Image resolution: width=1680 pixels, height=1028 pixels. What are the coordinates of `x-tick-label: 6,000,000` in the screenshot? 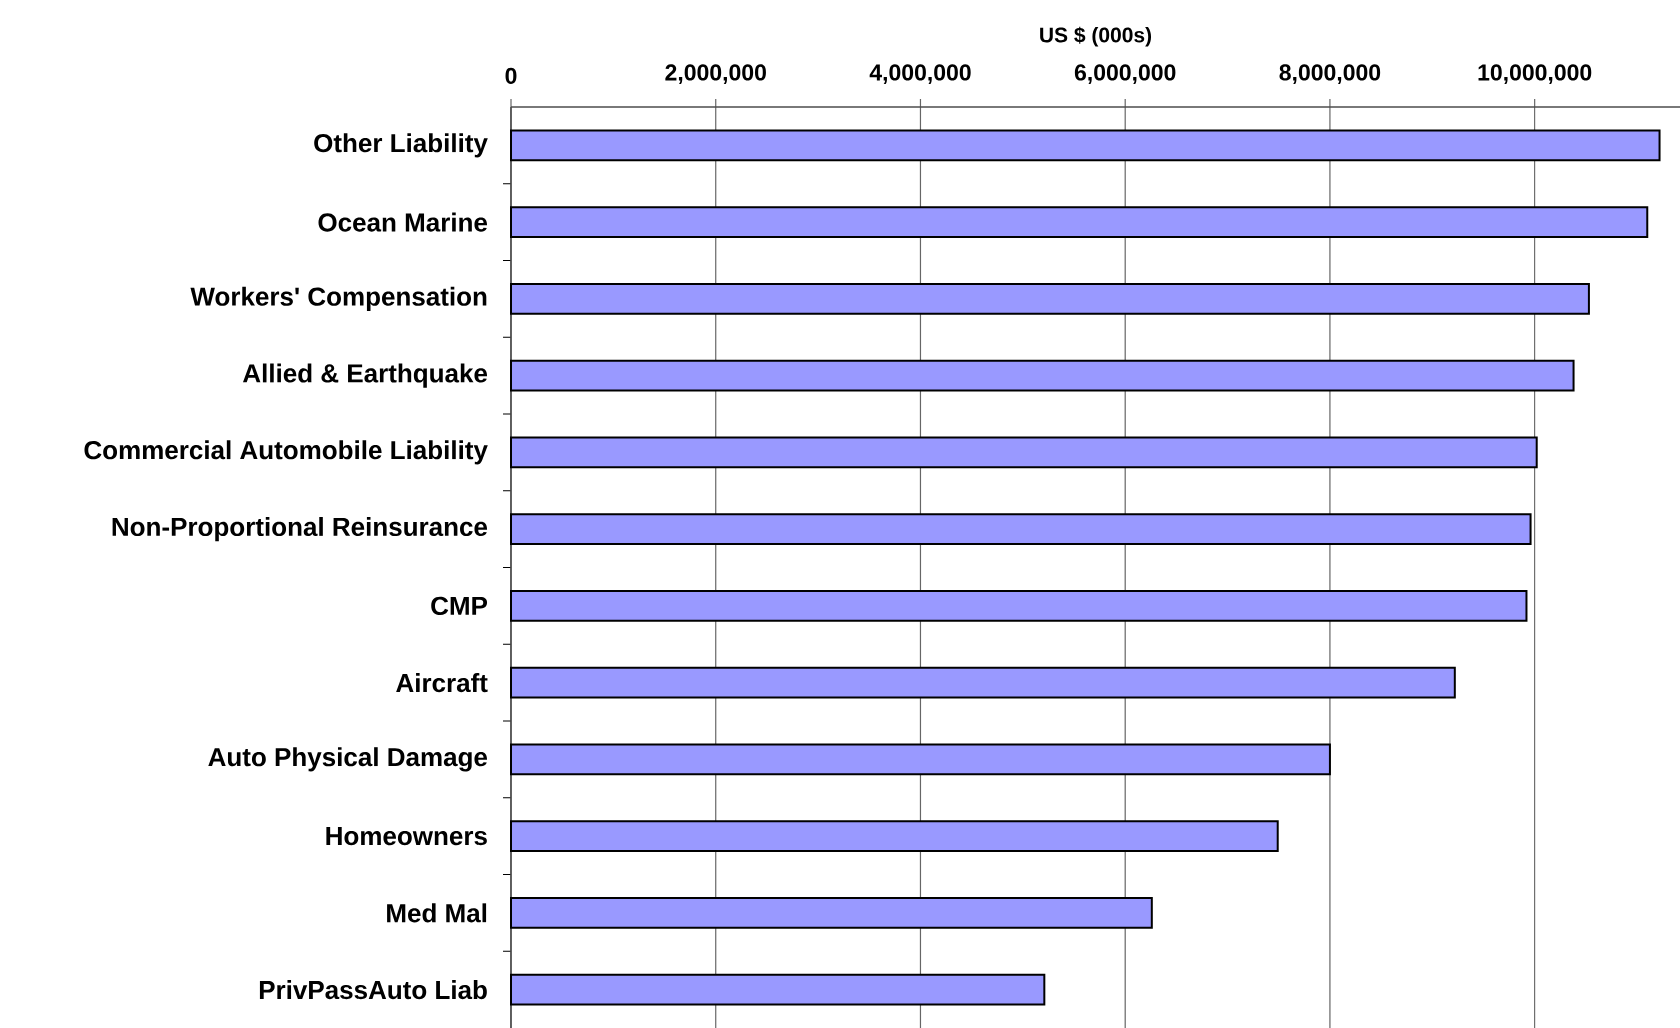 It's located at (1125, 74).